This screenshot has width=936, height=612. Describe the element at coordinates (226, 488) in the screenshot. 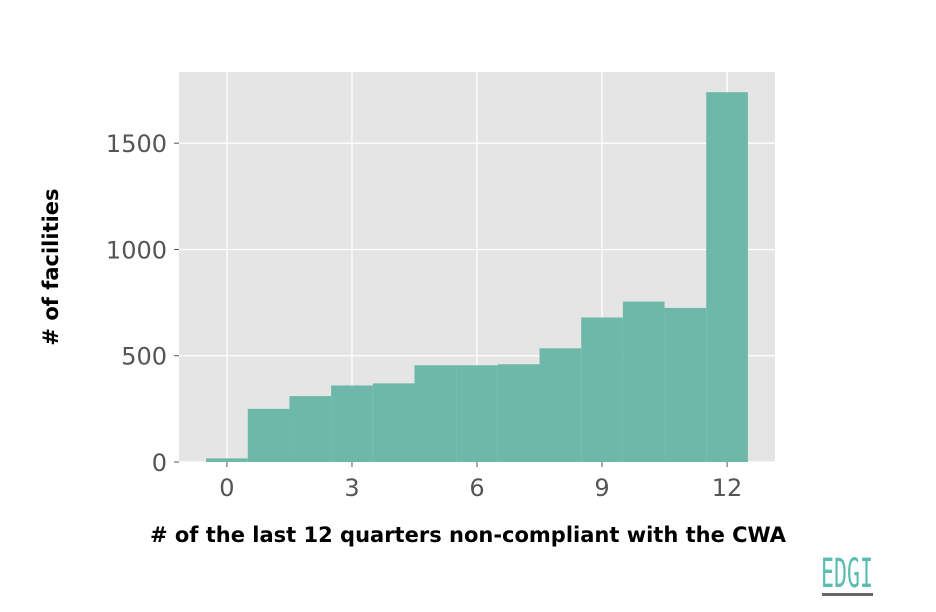

I see `x-tick-label: 0` at that location.